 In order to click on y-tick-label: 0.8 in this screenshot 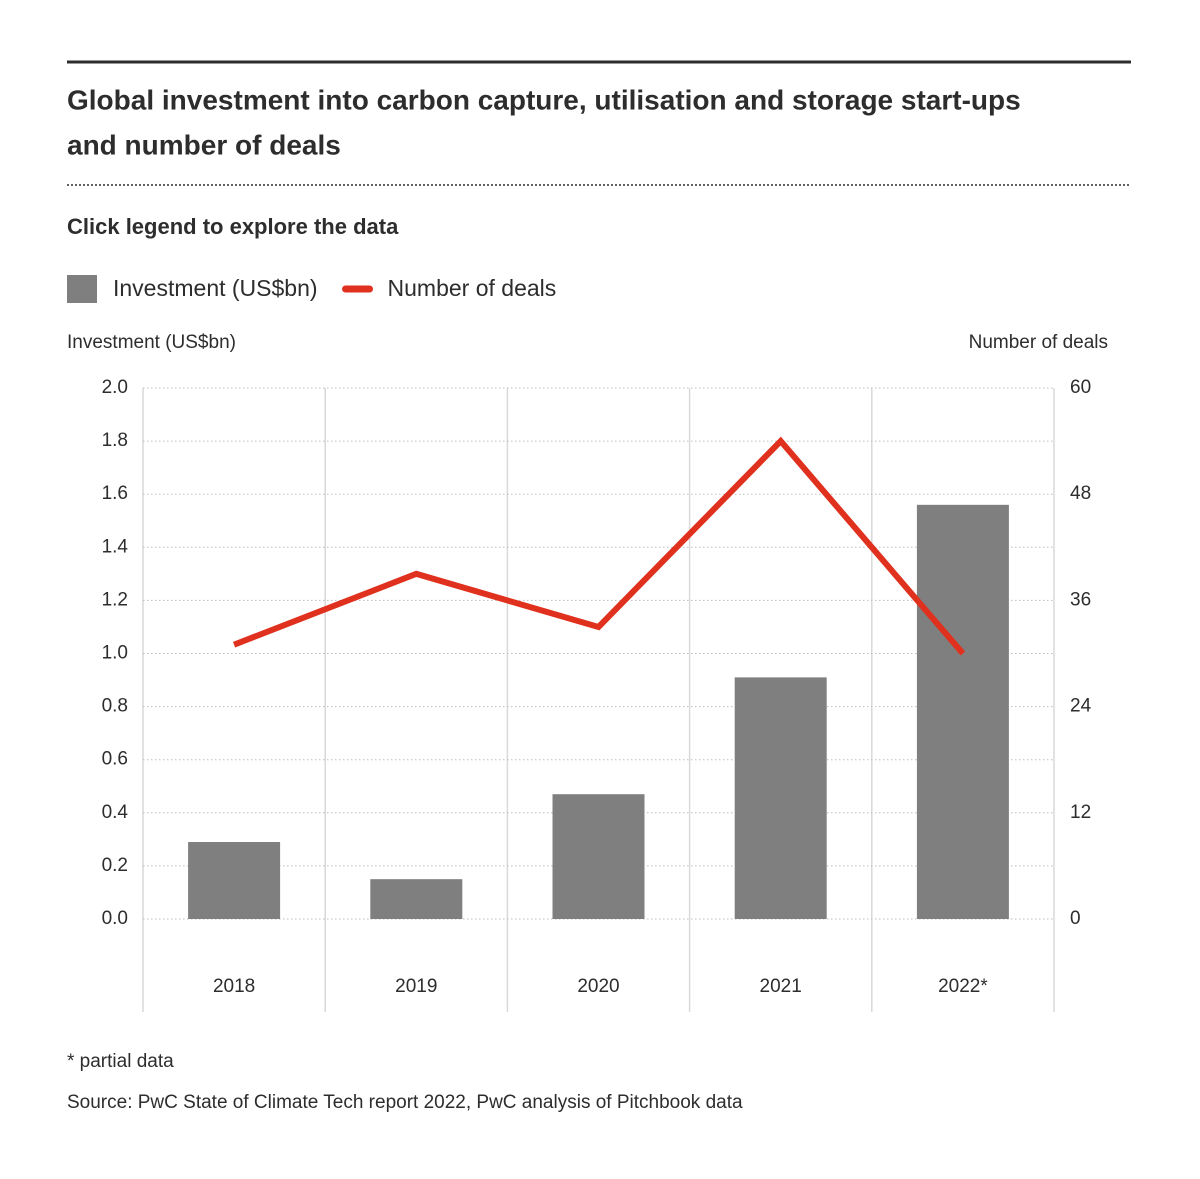, I will do `click(115, 706)`.